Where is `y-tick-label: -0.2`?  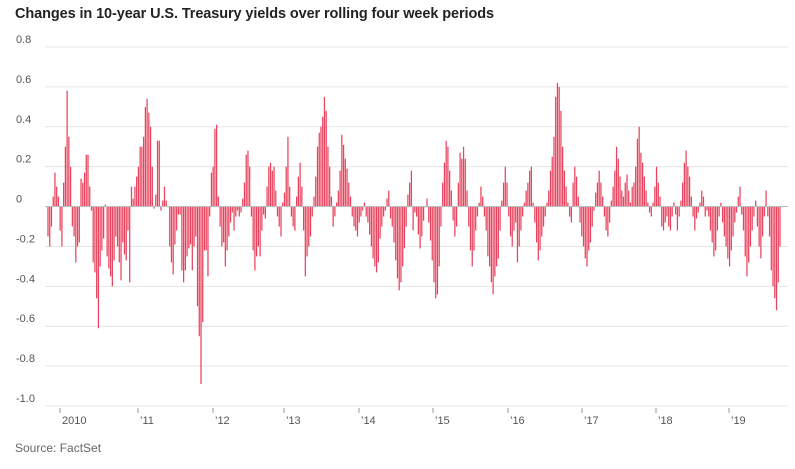
y-tick-label: -0.2 is located at coordinates (25, 239).